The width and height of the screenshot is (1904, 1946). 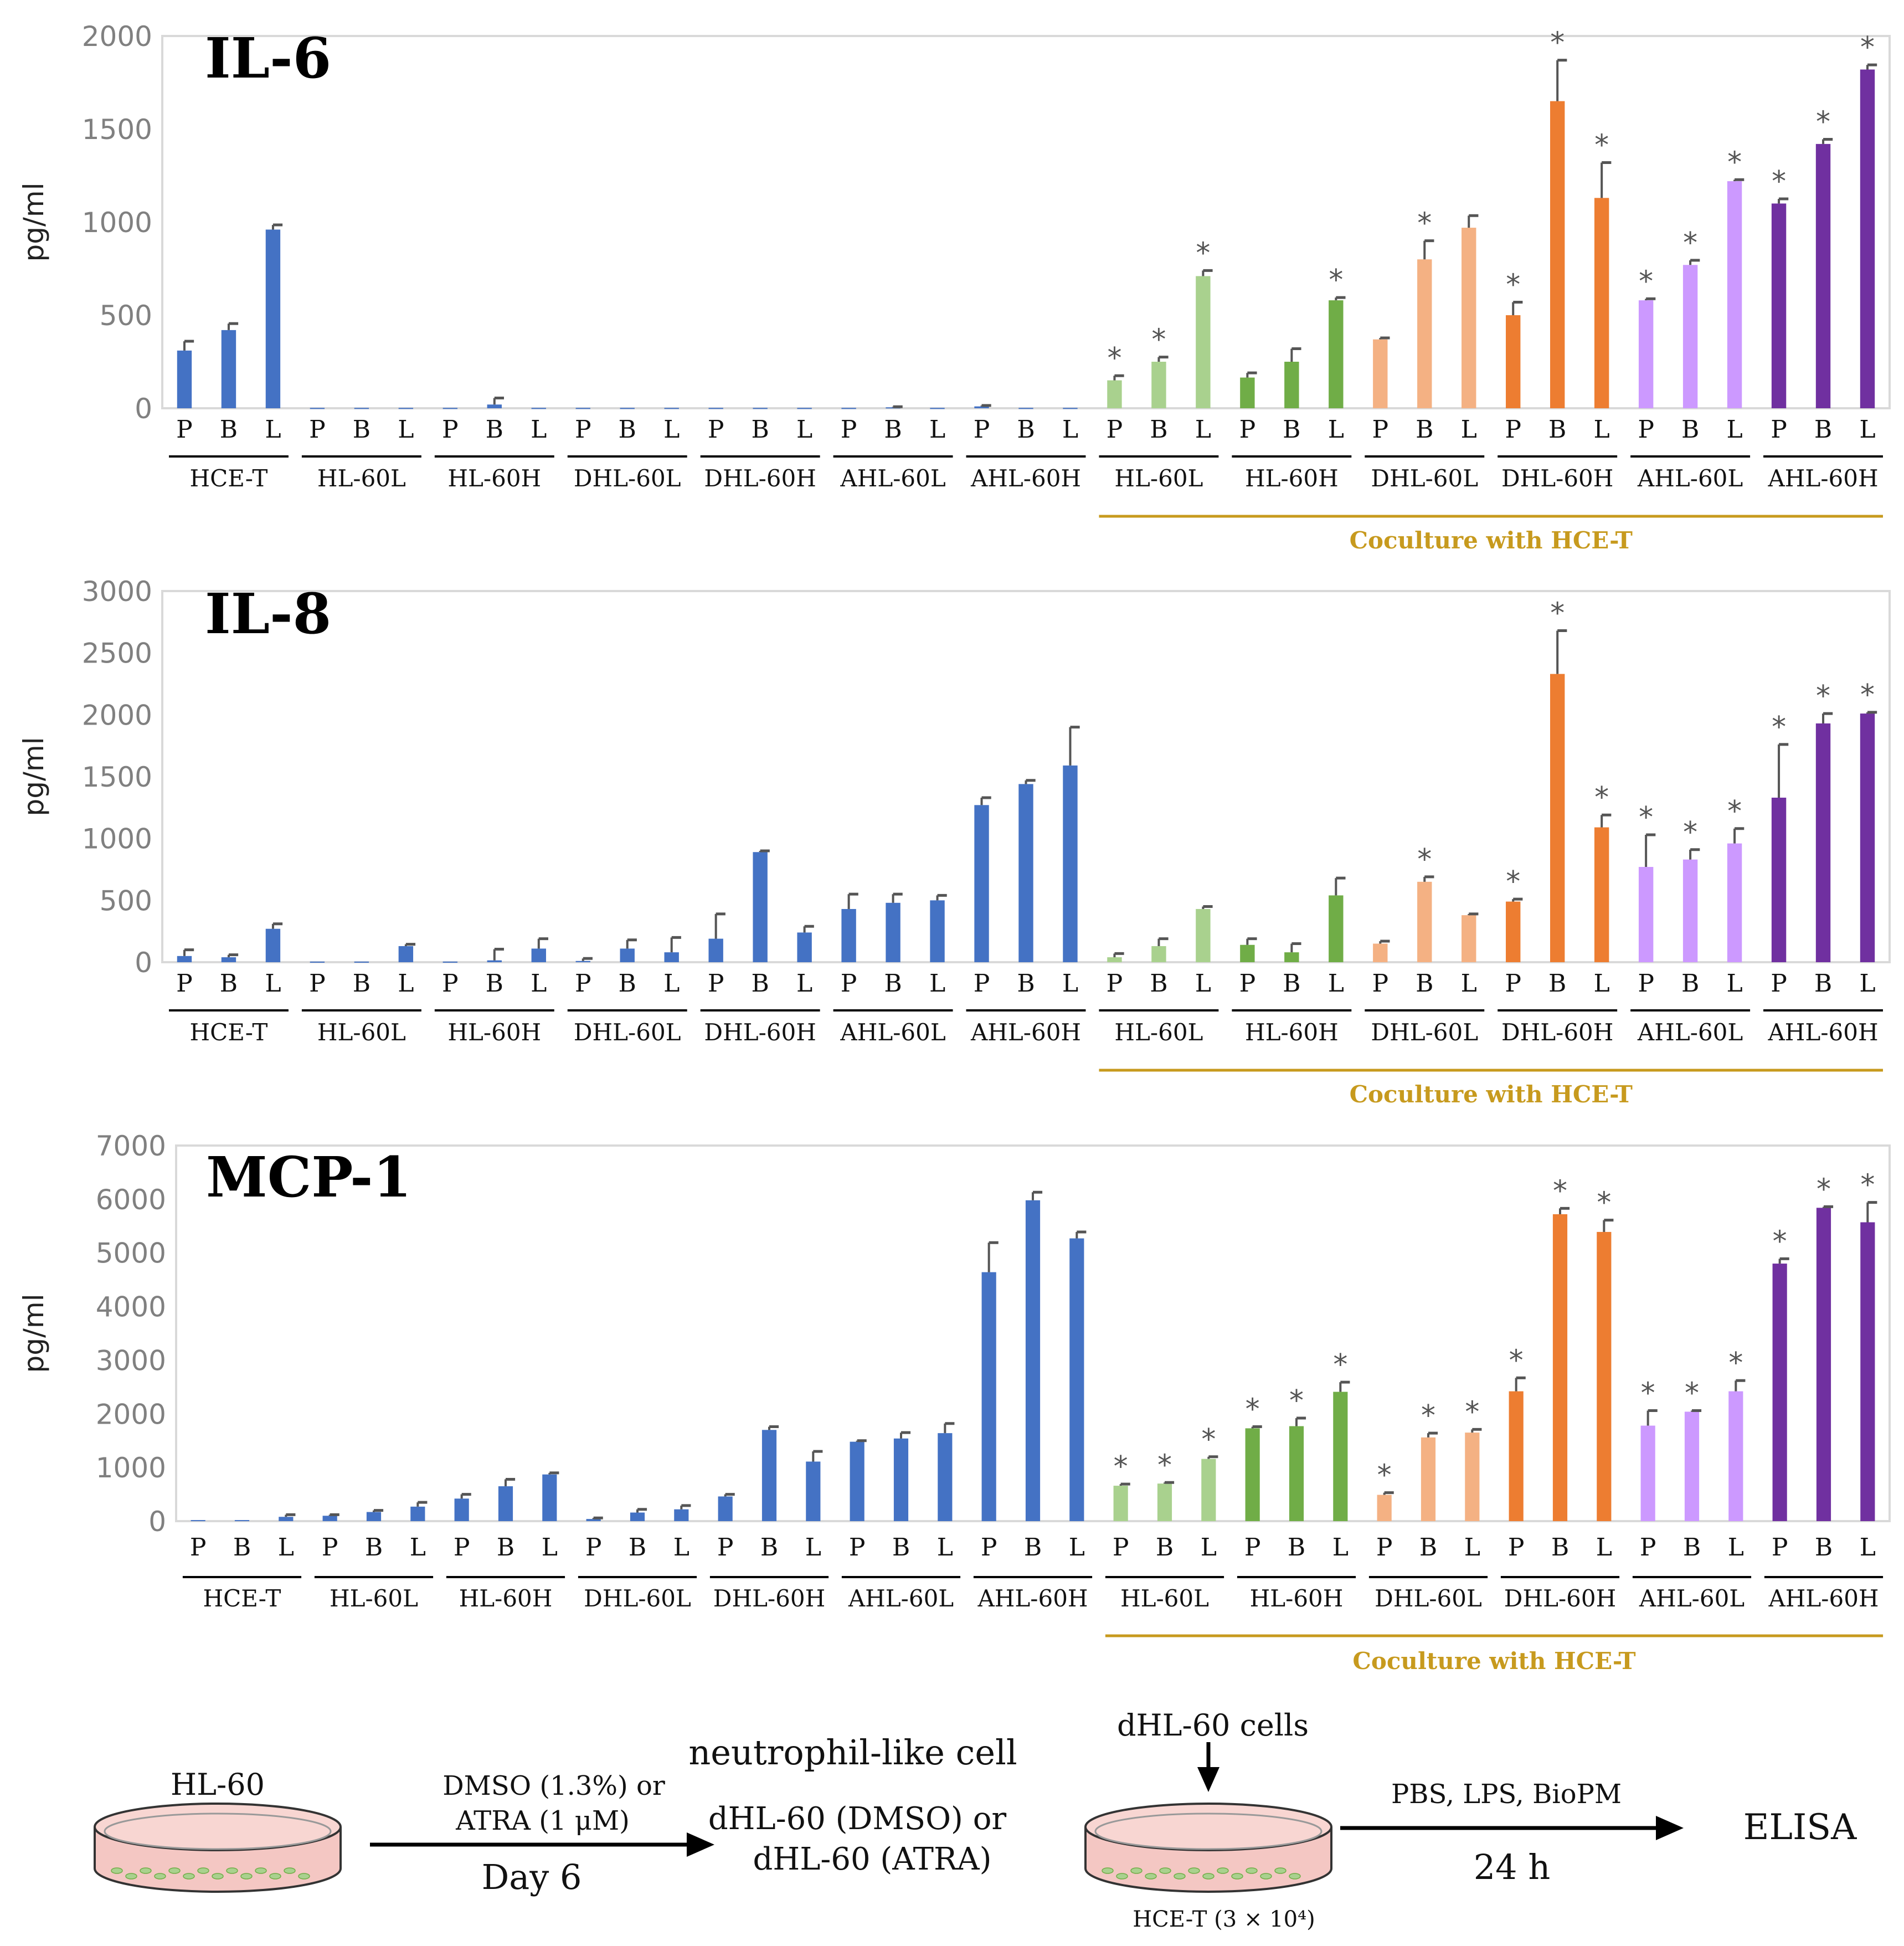 I want to click on coculture-label: Coculture with HCE-T, so click(x=1491, y=1094).